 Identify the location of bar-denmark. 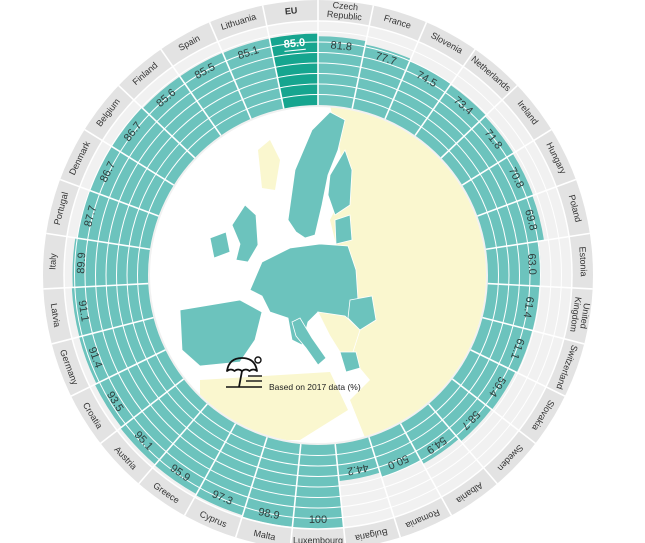
(132, 181).